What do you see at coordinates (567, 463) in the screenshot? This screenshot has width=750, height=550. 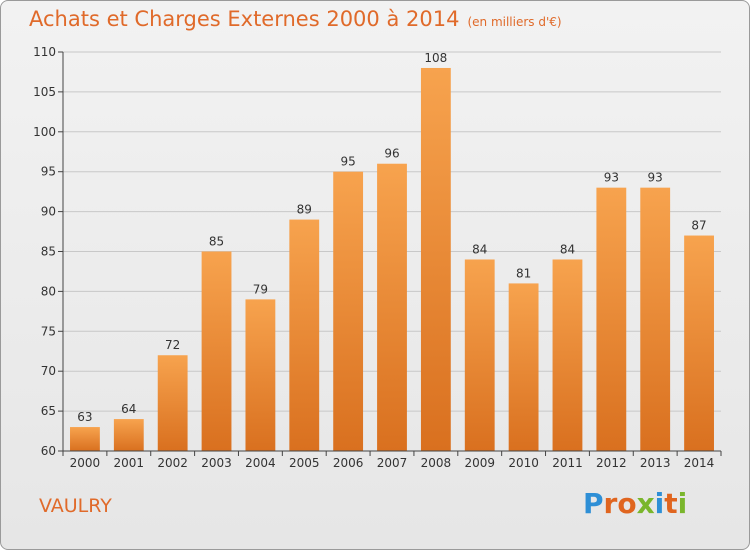 I see `x-tick-label-2011: 2011` at bounding box center [567, 463].